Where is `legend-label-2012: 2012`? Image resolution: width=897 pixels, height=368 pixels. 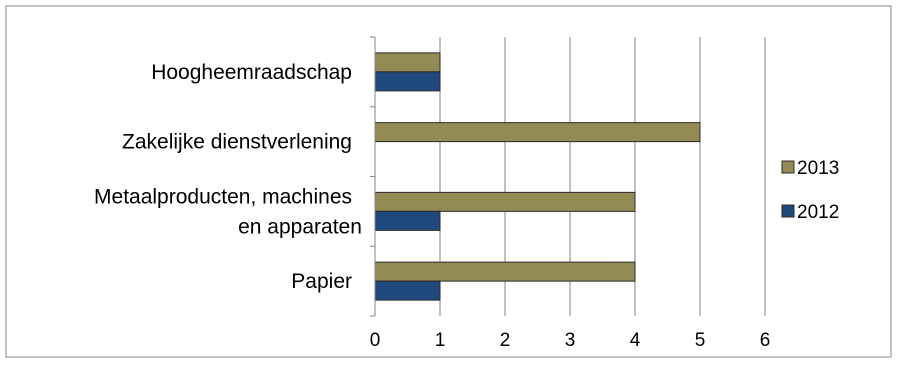 legend-label-2012: 2012 is located at coordinates (818, 212).